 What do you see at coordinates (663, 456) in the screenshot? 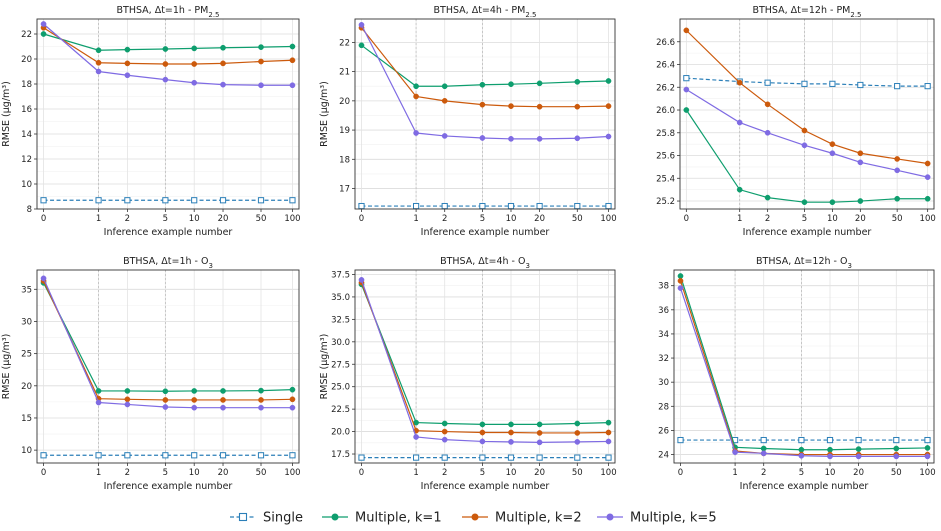
I see `y-tick-label: 24` at bounding box center [663, 456].